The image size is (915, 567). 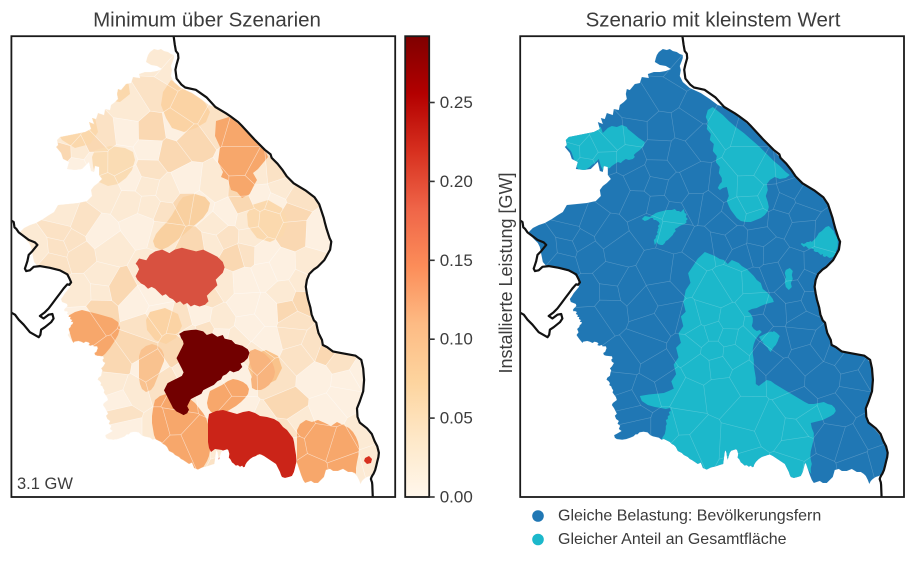 I want to click on svg-text: Installierte Leistung [GW], so click(x=506, y=272).